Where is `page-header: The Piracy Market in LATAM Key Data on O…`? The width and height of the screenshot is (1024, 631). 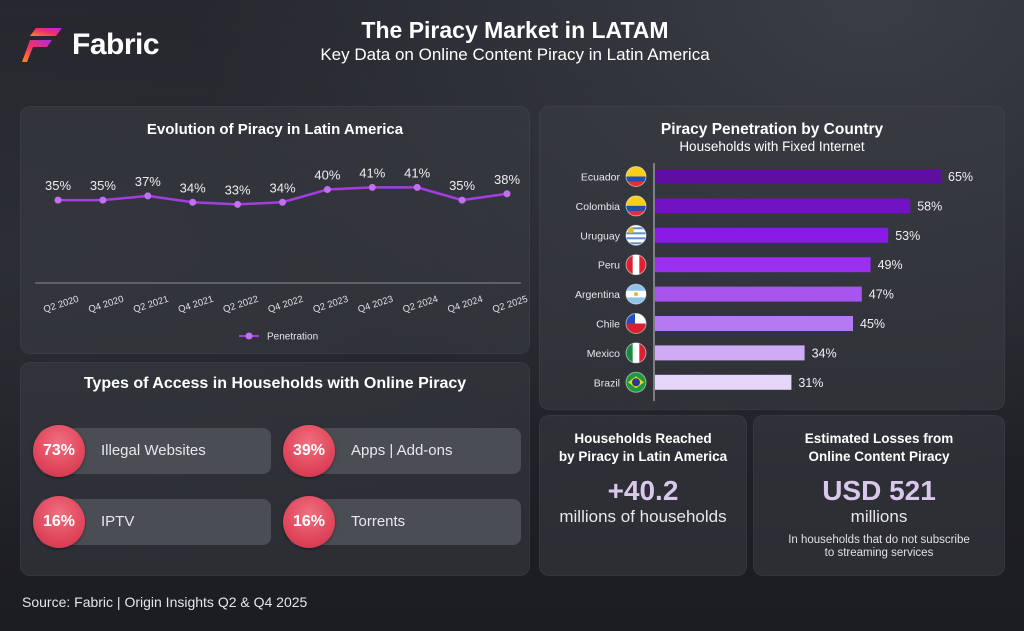
page-header: The Piracy Market in LATAM Key Data on O… is located at coordinates (515, 41).